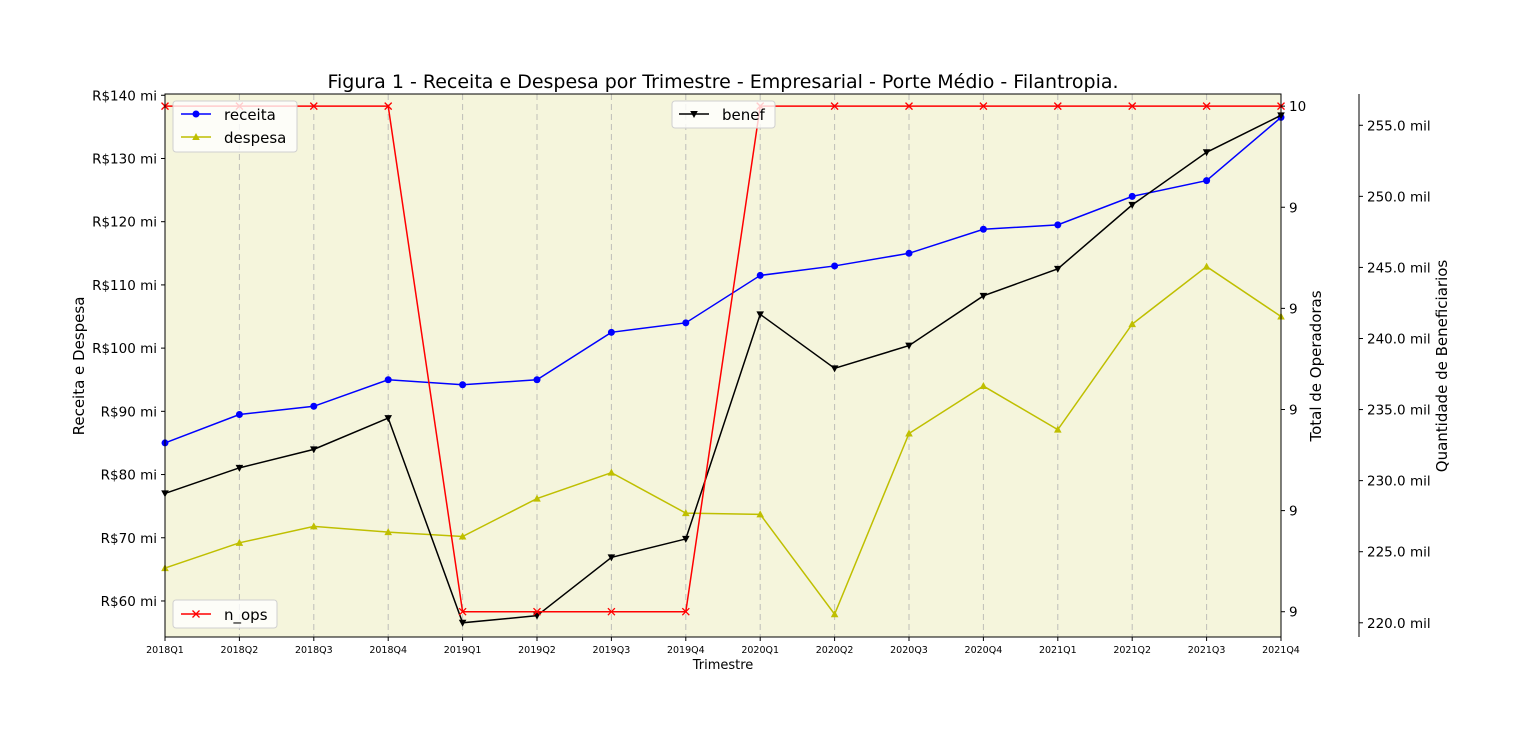 The width and height of the screenshot is (1523, 743). What do you see at coordinates (1132, 650) in the screenshot?
I see `x-tick-label: 2021Q2` at bounding box center [1132, 650].